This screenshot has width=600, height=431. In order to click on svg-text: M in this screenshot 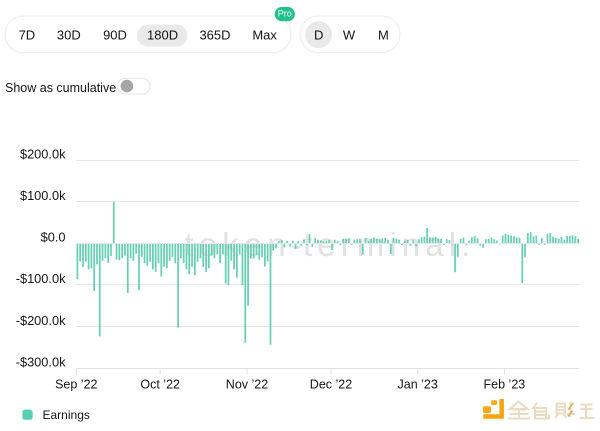, I will do `click(383, 35)`.